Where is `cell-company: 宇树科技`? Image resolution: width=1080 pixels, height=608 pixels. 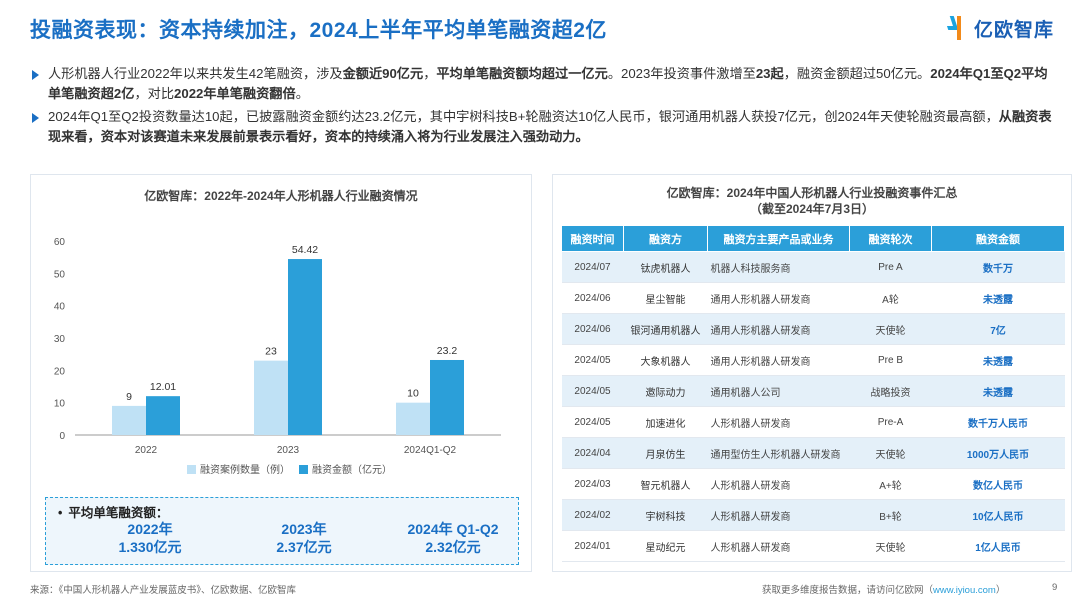
cell-company: 宇树科技 is located at coordinates (665, 515).